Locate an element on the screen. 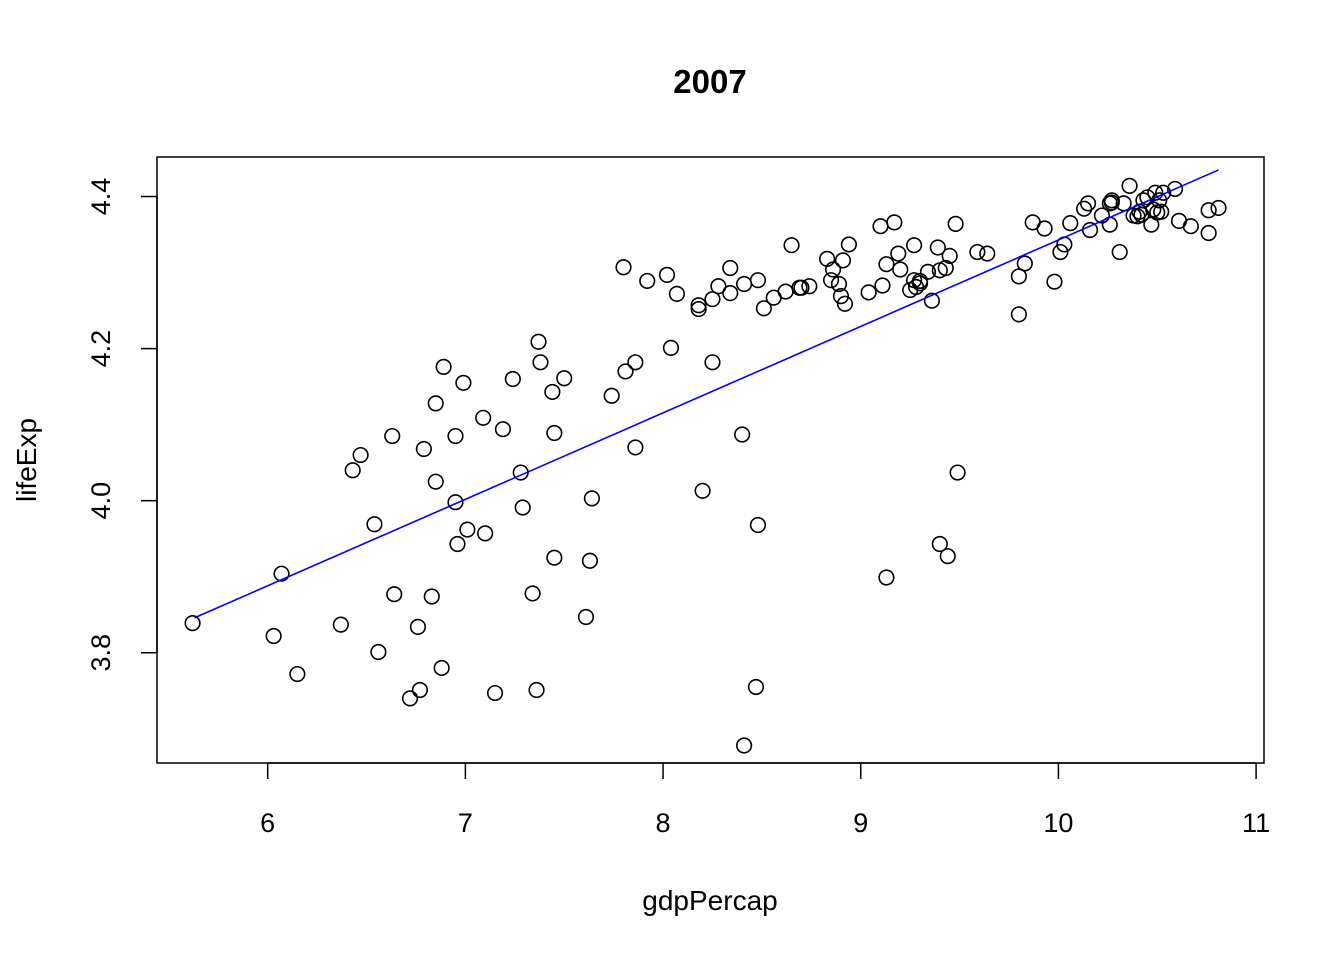  x-tick-label: 7 is located at coordinates (465, 823).